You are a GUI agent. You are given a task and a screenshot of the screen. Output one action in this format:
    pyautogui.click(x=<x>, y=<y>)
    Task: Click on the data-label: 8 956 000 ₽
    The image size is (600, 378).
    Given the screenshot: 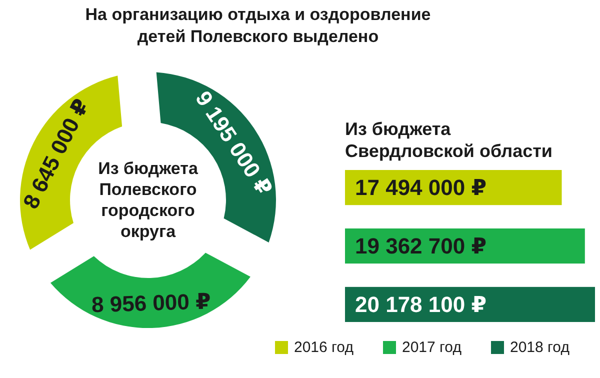 What is the action you would take?
    pyautogui.click(x=151, y=303)
    